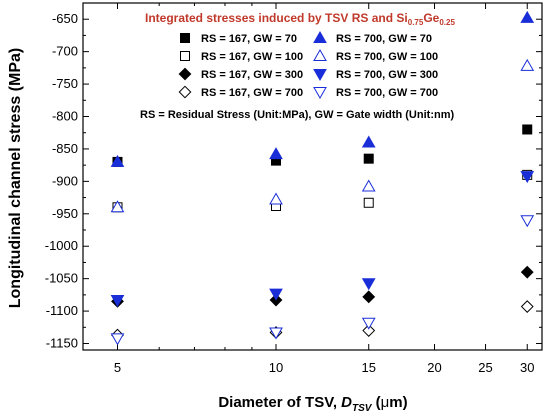 The width and height of the screenshot is (550, 417). I want to click on legend-label: RS = 700, GW = 100, so click(387, 57).